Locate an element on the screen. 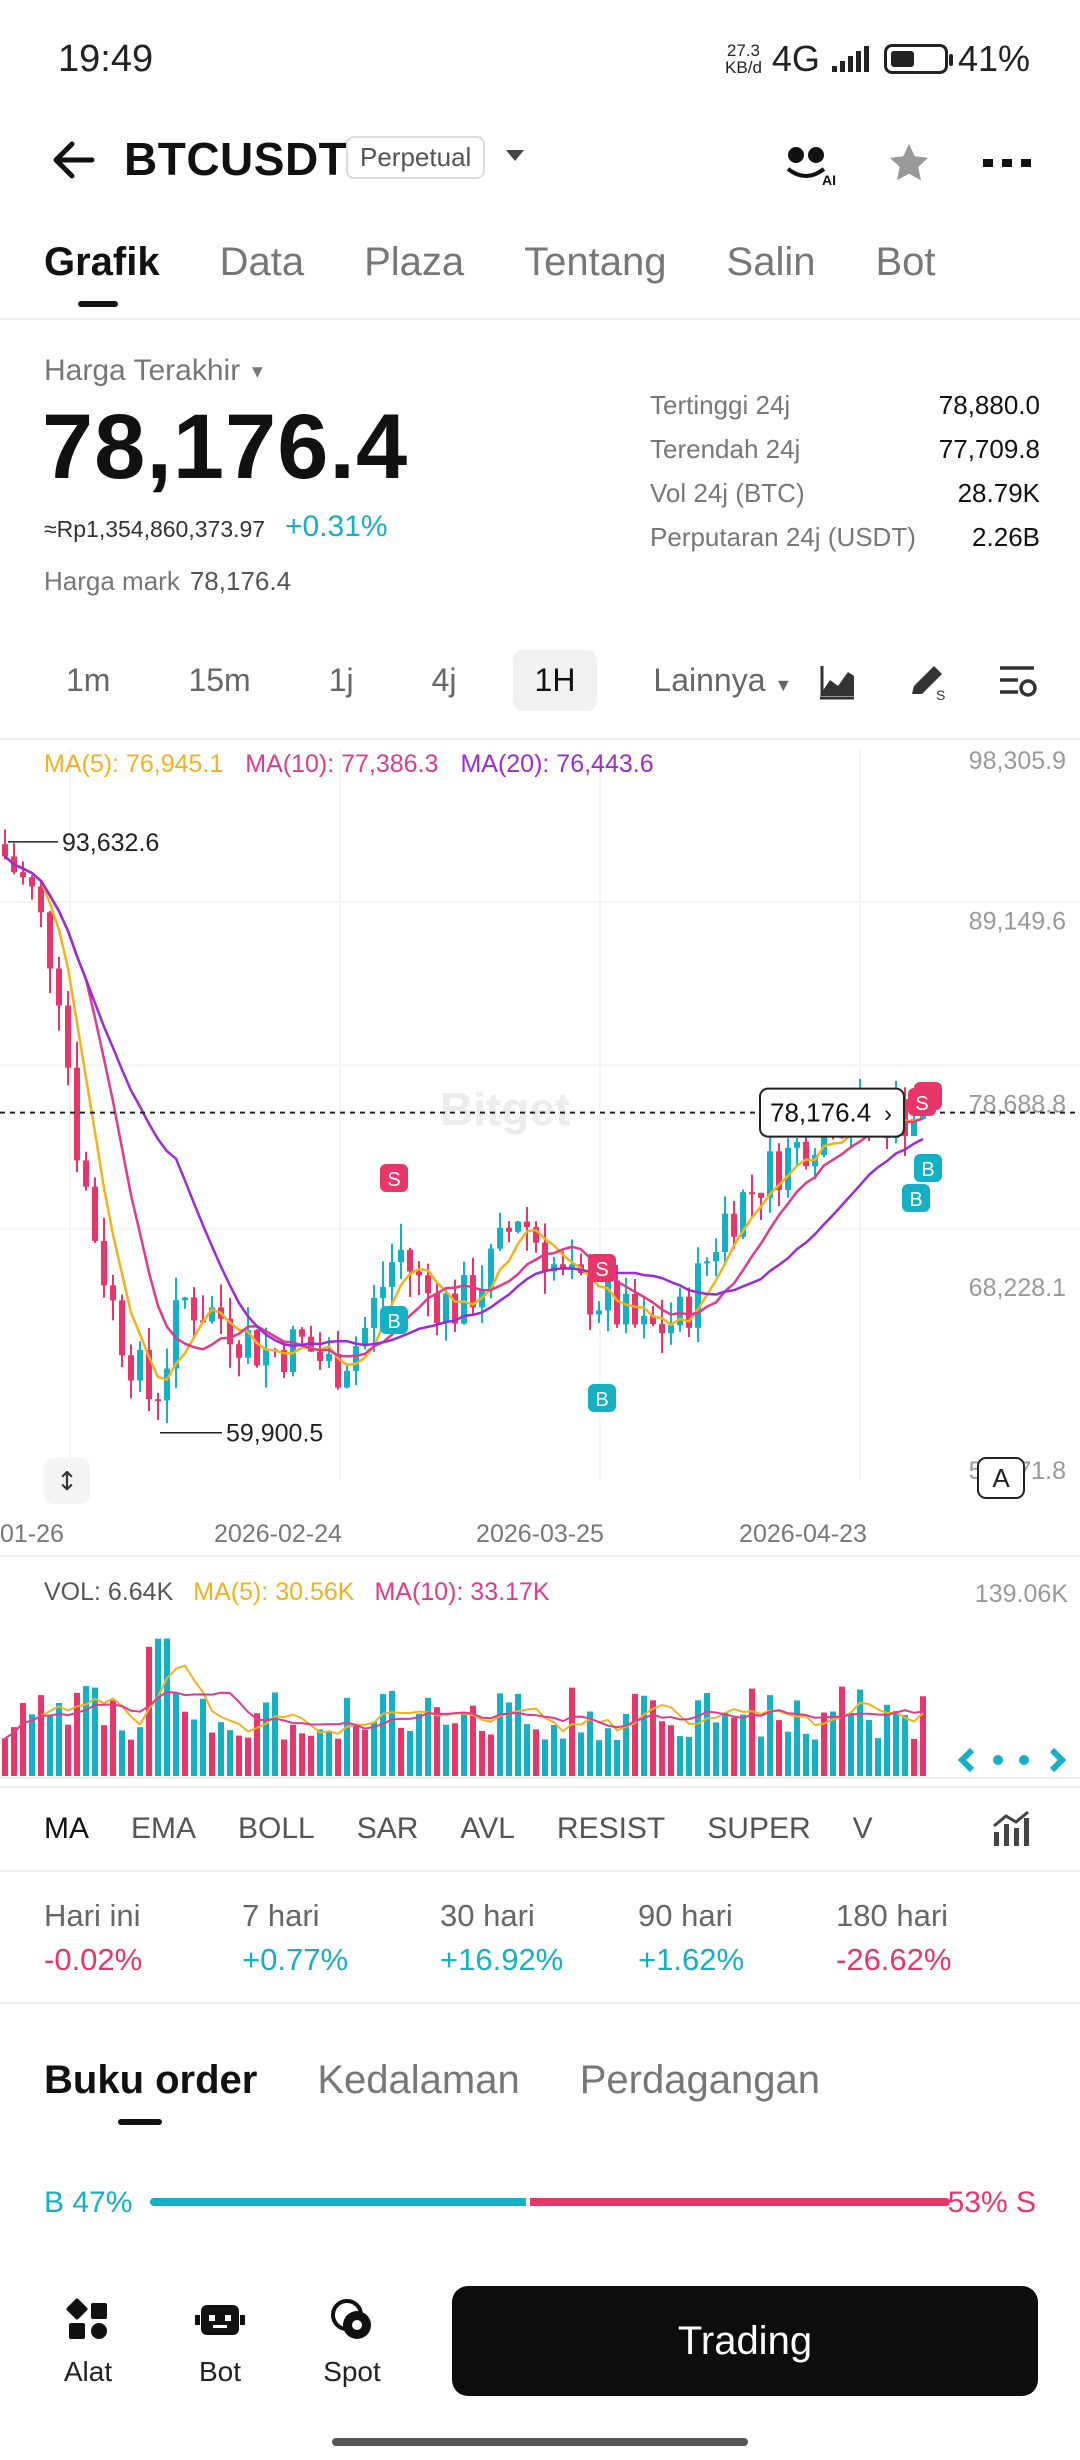  signal-marker is located at coordinates (394, 1320).